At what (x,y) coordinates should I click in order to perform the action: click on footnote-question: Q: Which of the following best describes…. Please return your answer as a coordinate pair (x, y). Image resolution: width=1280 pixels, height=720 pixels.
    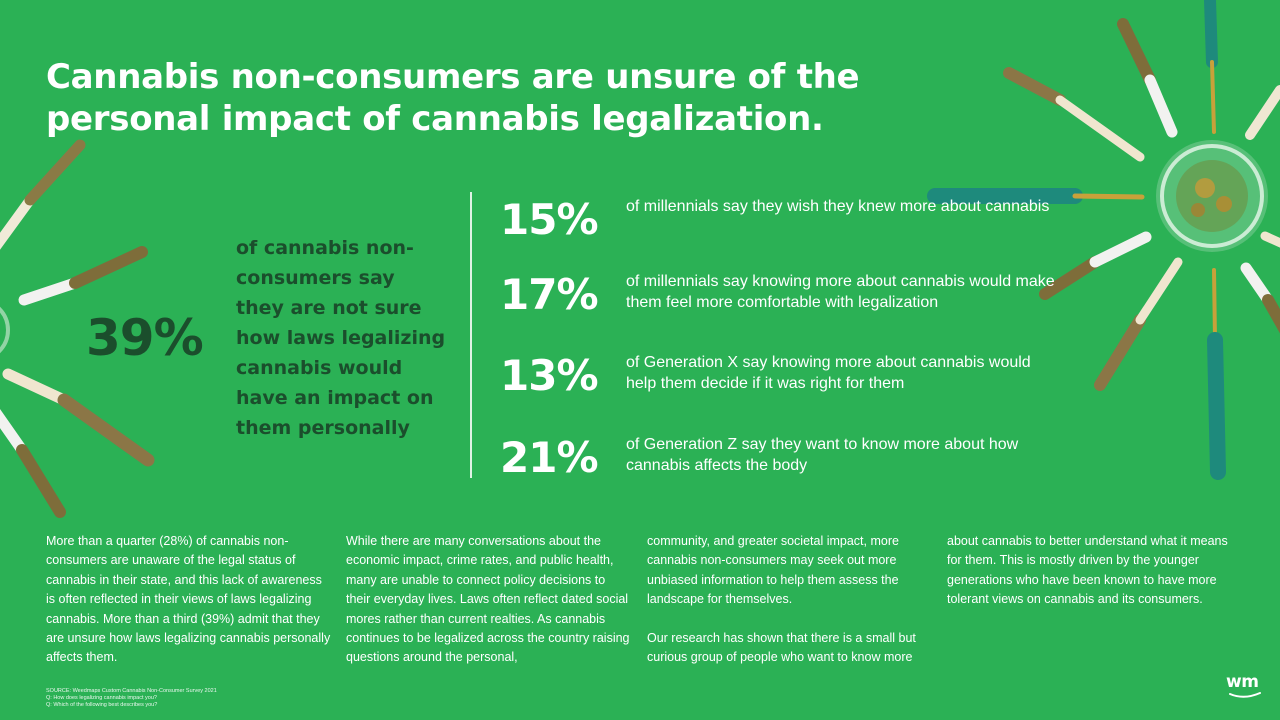
    Looking at the image, I should click on (102, 705).